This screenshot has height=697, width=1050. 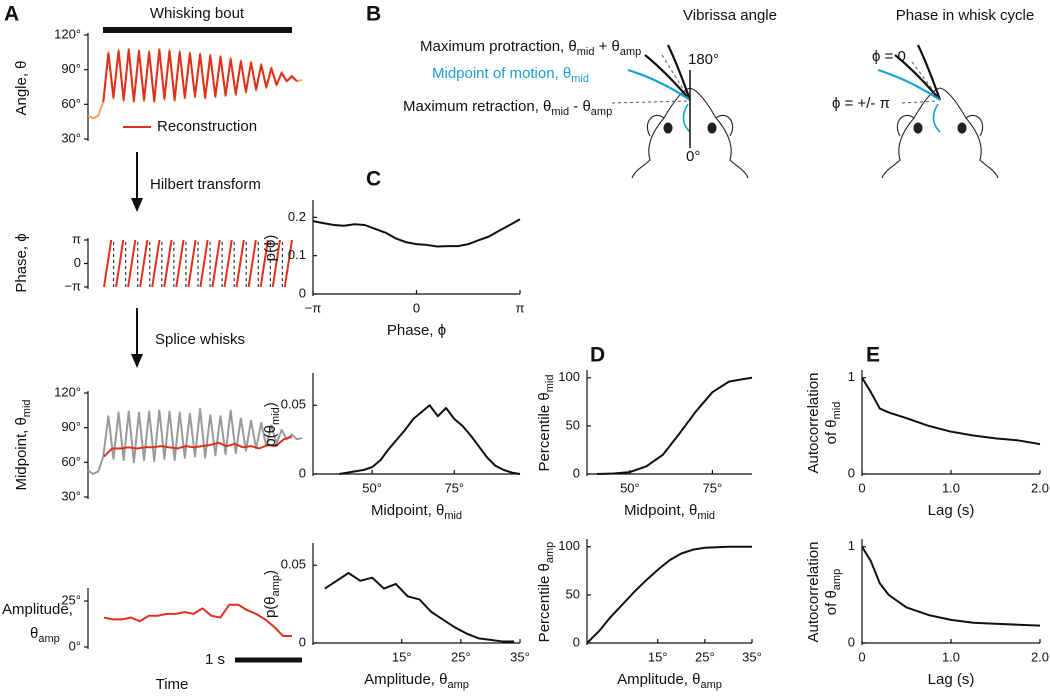 What do you see at coordinates (851, 376) in the screenshot?
I see `y-tick-label: 1` at bounding box center [851, 376].